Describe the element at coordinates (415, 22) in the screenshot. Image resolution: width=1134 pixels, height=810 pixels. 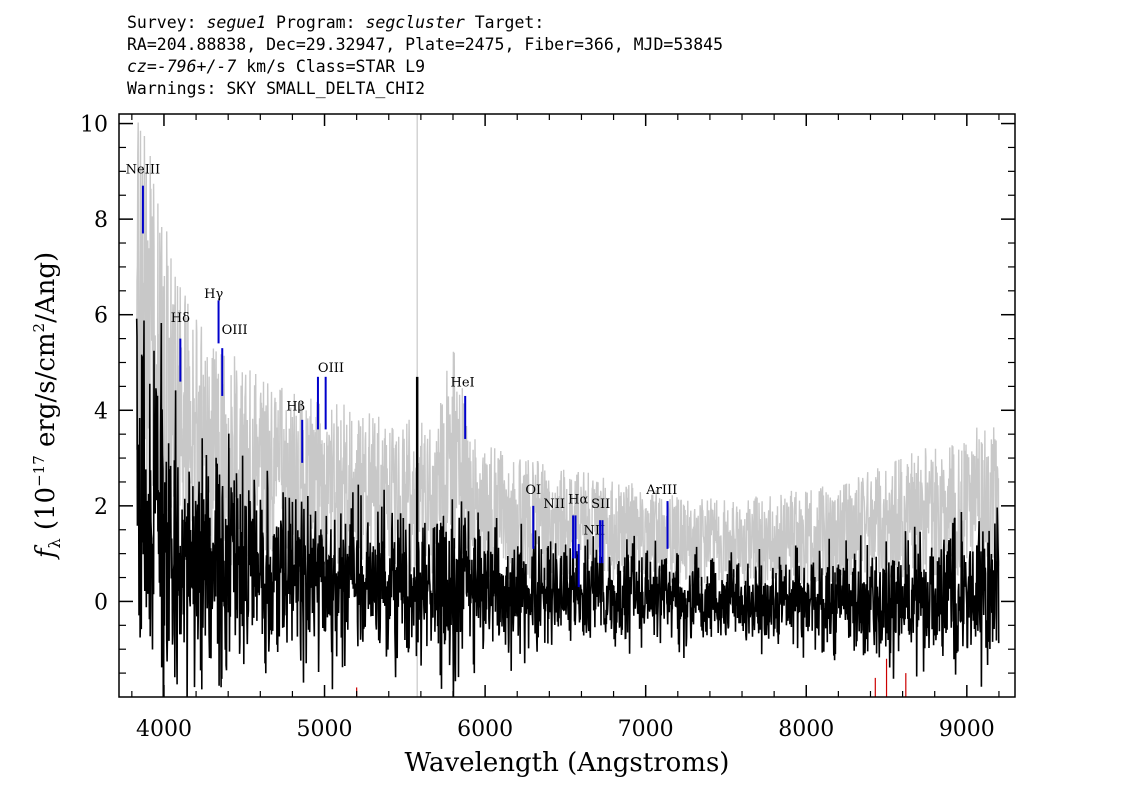
I see `program-name: segcluster` at that location.